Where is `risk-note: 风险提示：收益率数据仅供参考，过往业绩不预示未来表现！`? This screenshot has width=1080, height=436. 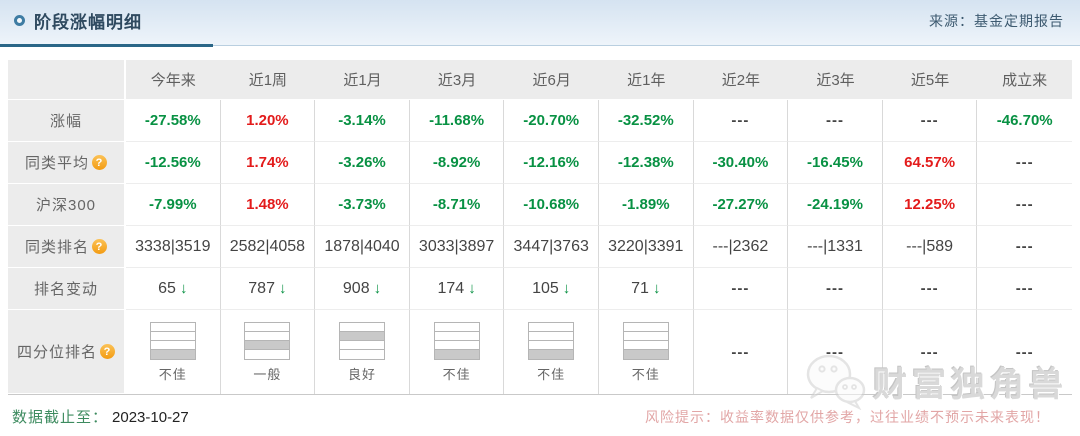
risk-note: 风险提示：收益率数据仅供参考，过往业绩不预示未来表现！ is located at coordinates (847, 416).